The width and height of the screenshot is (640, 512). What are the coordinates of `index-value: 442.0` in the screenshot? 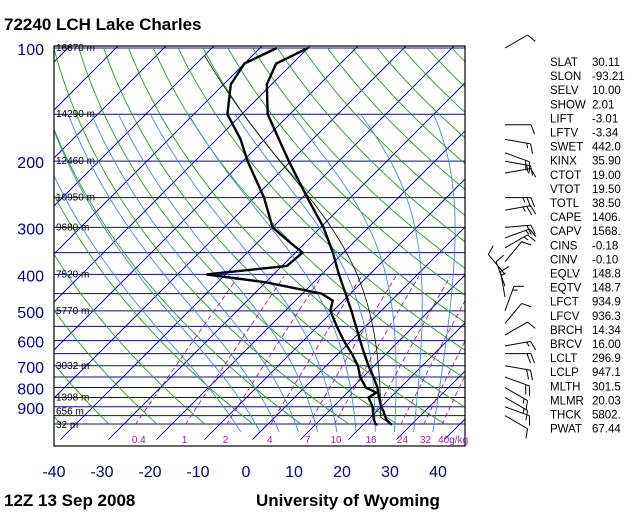 It's located at (606, 148).